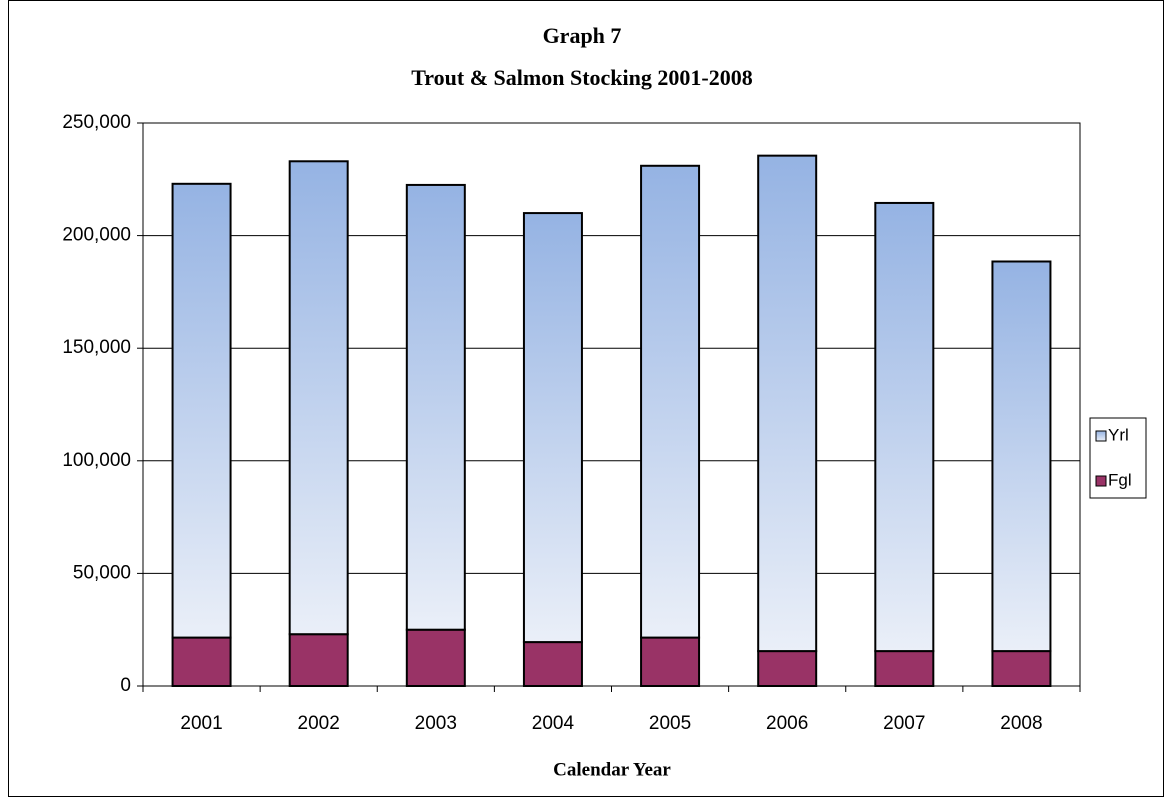 The width and height of the screenshot is (1164, 805). Describe the element at coordinates (319, 723) in the screenshot. I see `x-tick-label: 2002` at that location.